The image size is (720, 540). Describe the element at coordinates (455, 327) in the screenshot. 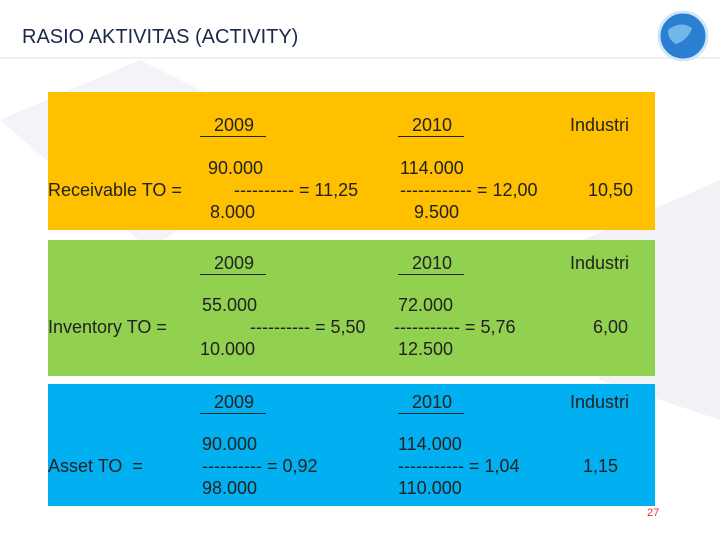

I see `fraction-line: ----------- = 5,76` at that location.